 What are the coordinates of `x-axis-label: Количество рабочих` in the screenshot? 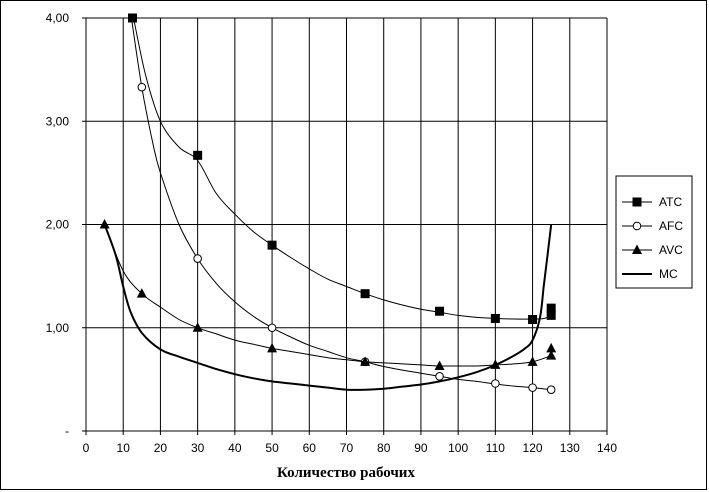 It's located at (346, 473).